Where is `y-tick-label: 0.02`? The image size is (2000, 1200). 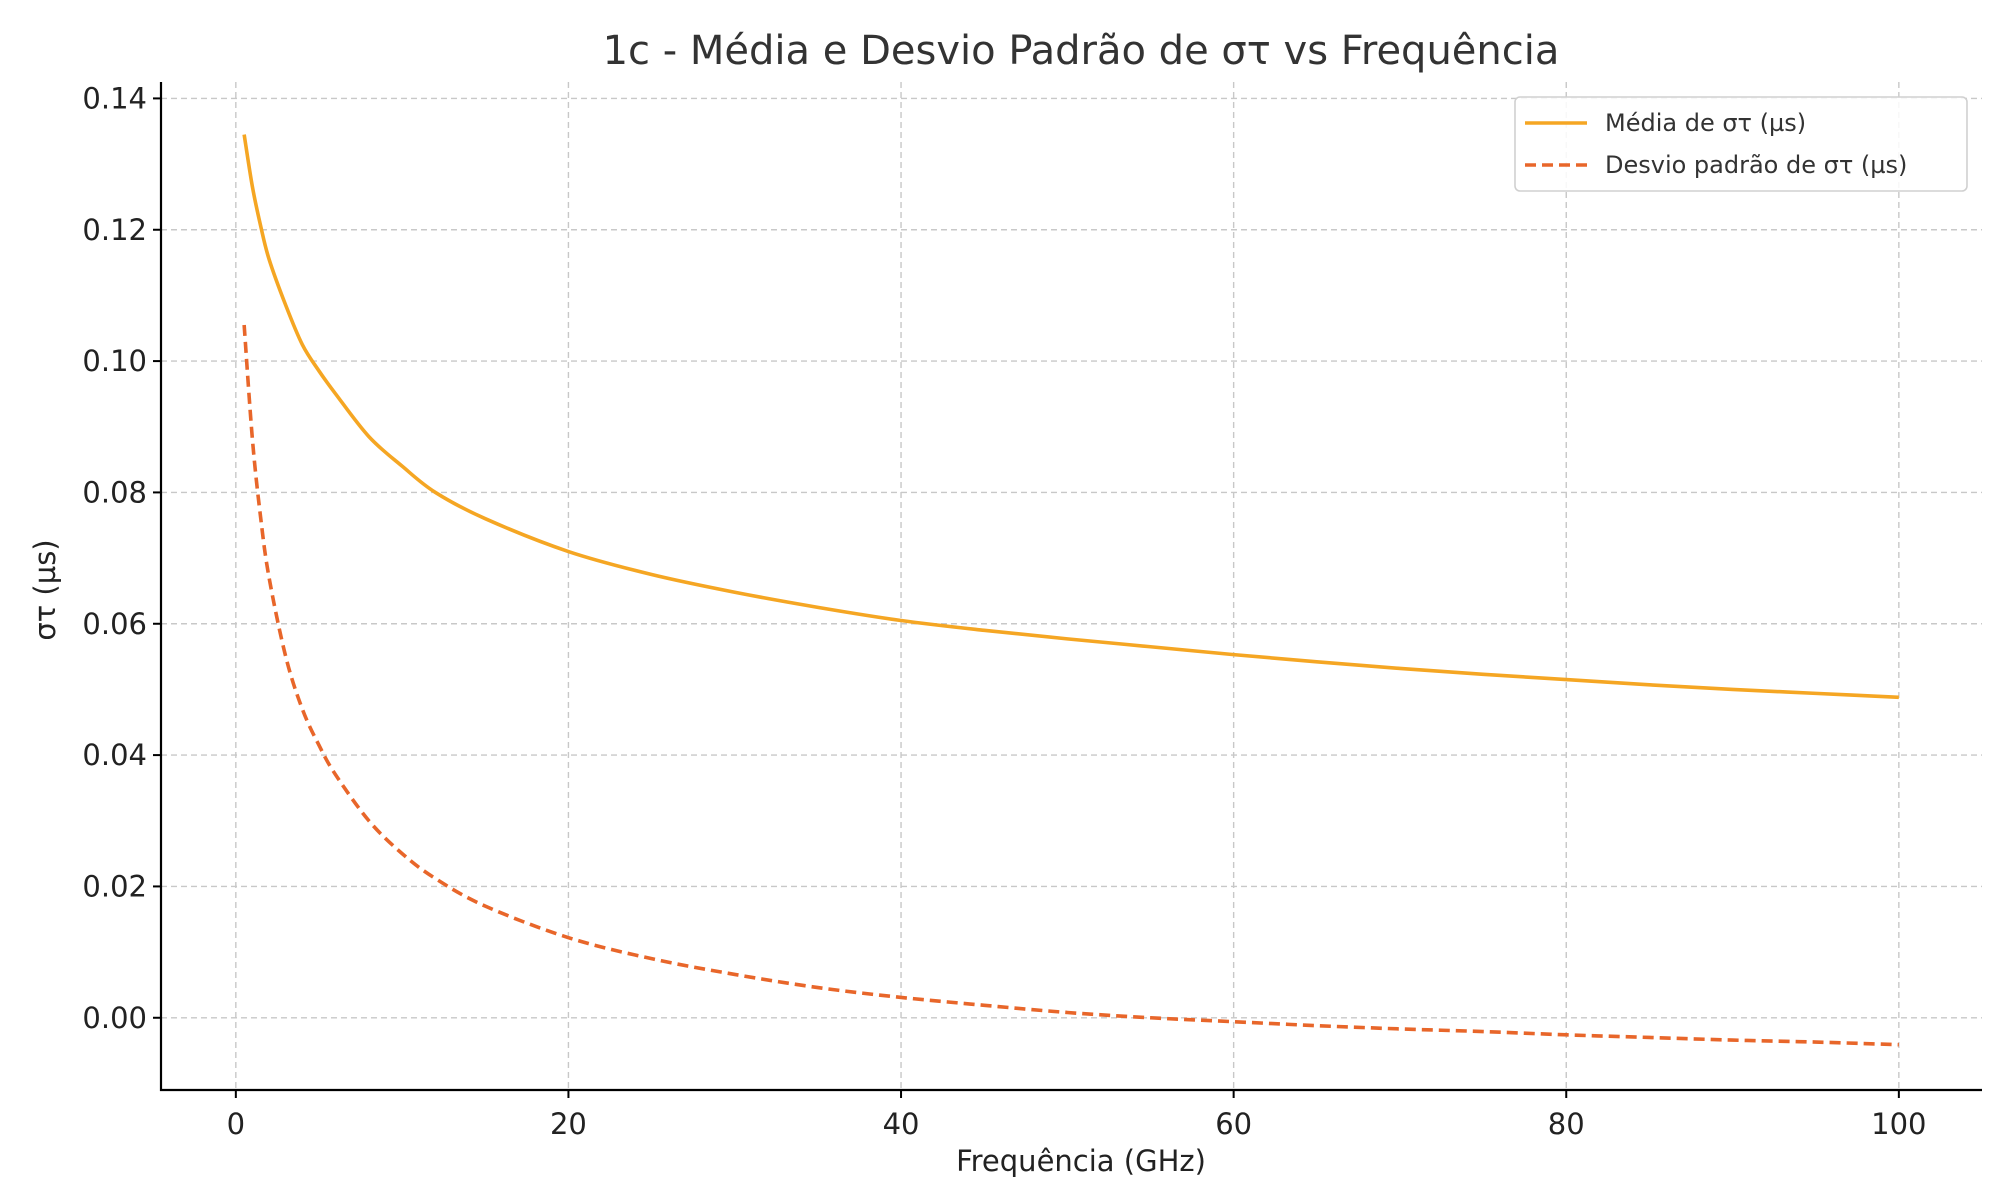 y-tick-label: 0.02 is located at coordinates (114, 886).